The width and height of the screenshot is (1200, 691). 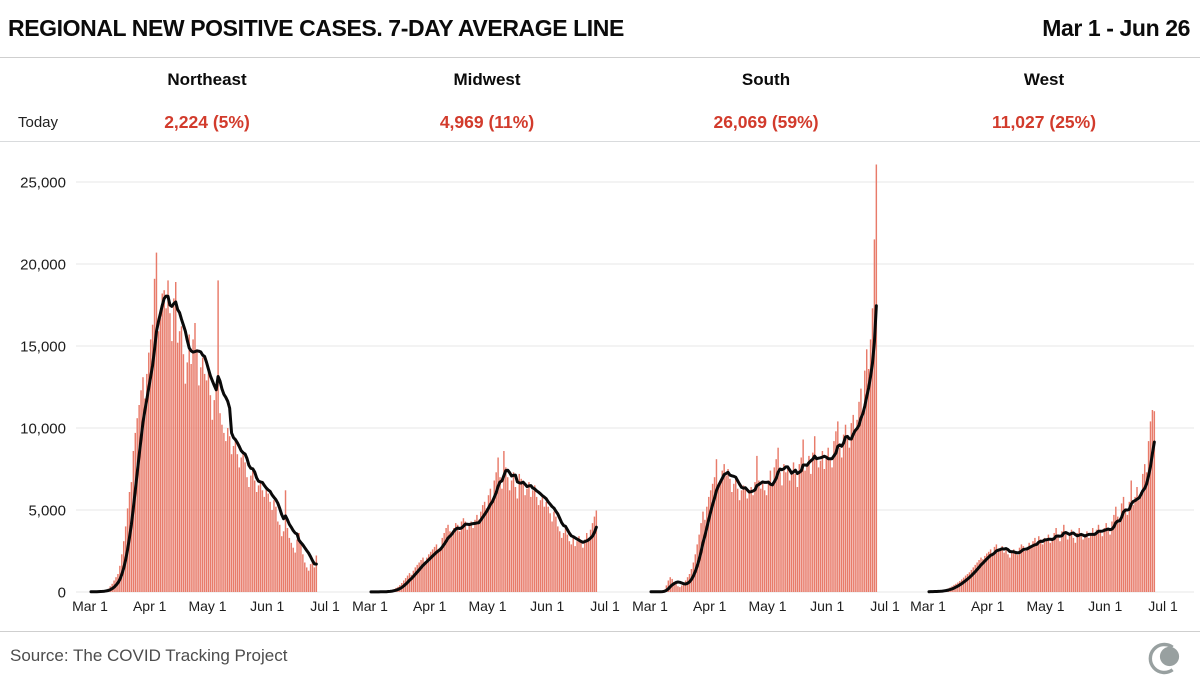 What do you see at coordinates (1164, 658) in the screenshot?
I see `covid-tracking-project-logo-icon` at bounding box center [1164, 658].